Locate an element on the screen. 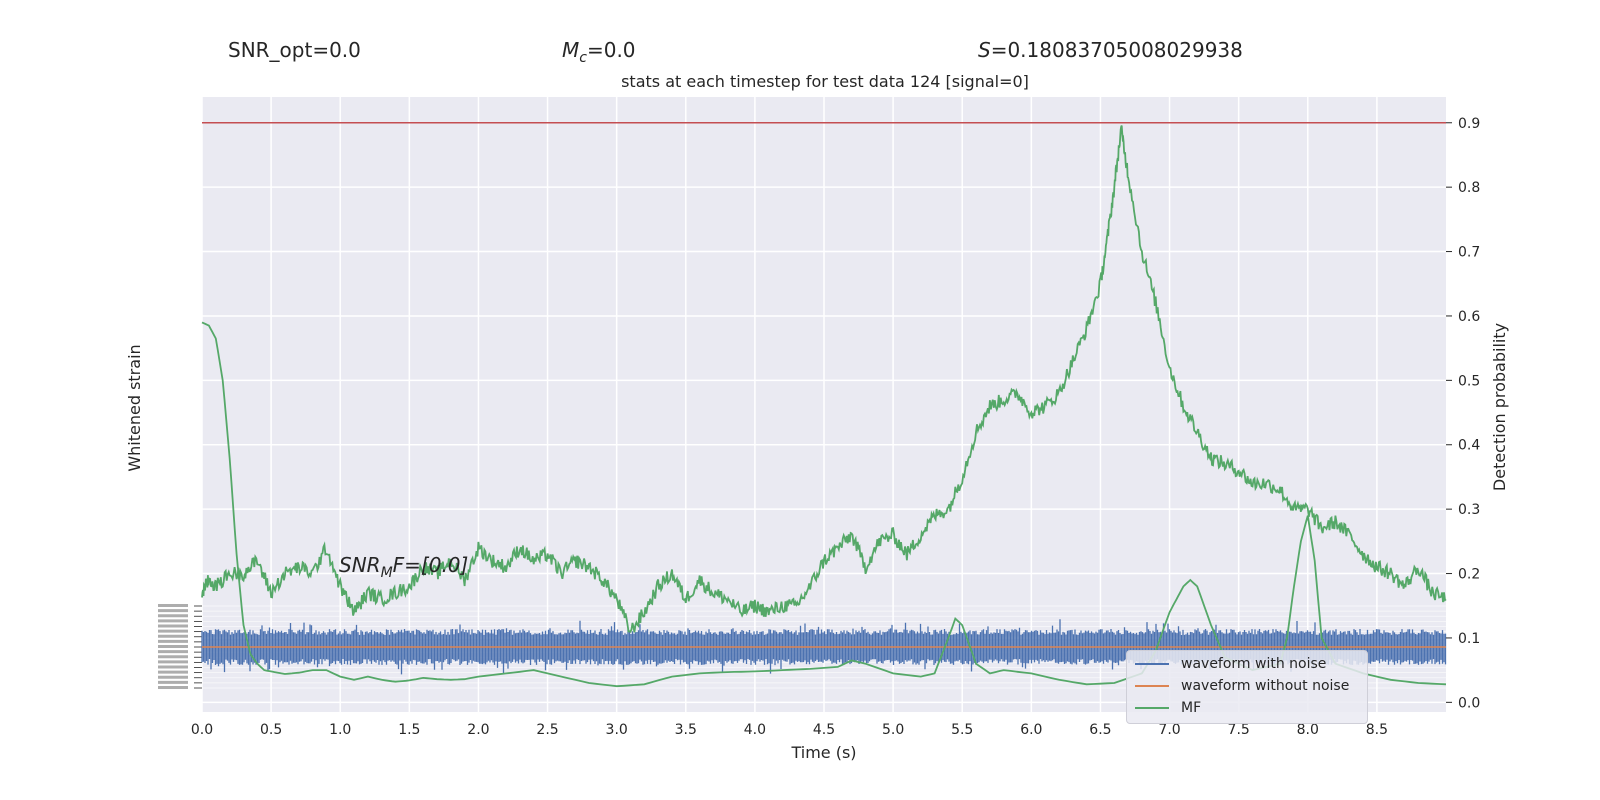 Image resolution: width=1600 pixels, height=800 pixels. snrmf-symbol: SNR is located at coordinates (360, 565).